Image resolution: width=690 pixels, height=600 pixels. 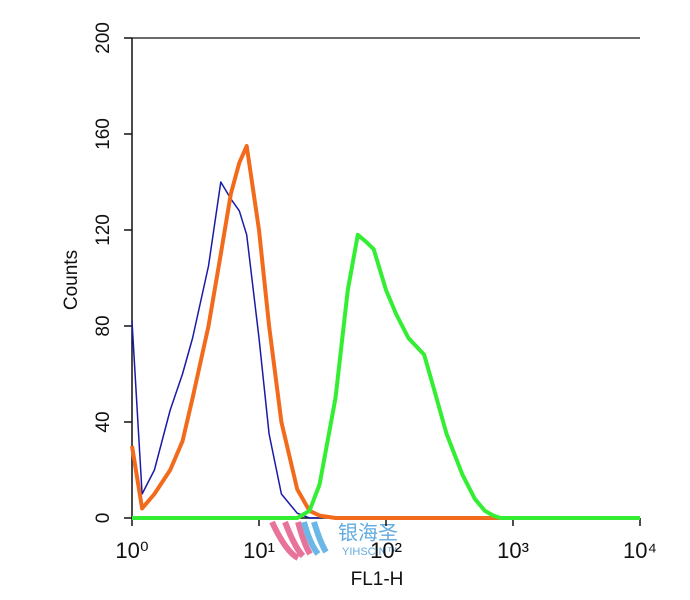 What do you see at coordinates (103, 230) in the screenshot?
I see `y-tick-label: 120` at bounding box center [103, 230].